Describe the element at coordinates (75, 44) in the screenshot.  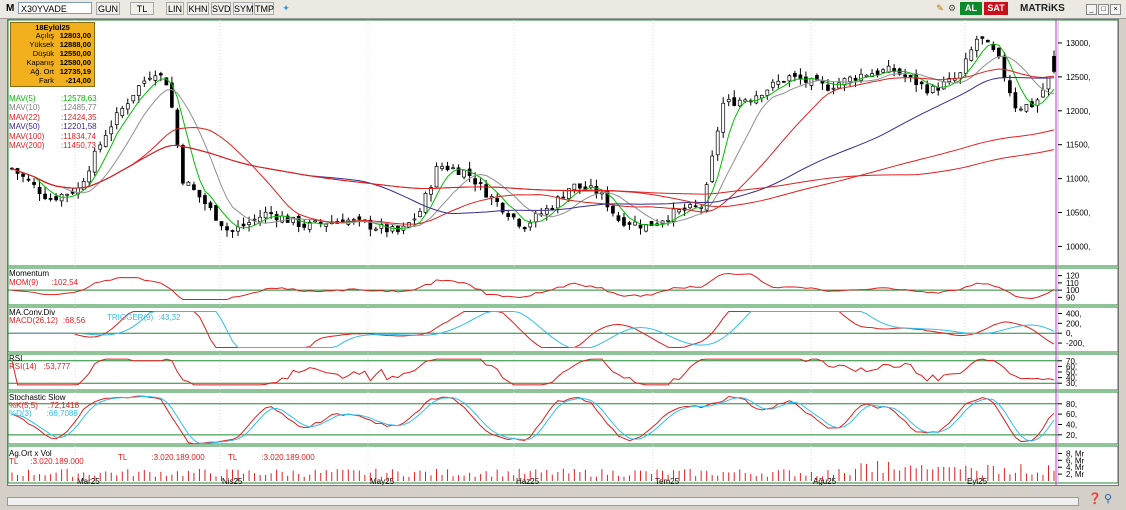
I see `high-value: 12888,00` at that location.